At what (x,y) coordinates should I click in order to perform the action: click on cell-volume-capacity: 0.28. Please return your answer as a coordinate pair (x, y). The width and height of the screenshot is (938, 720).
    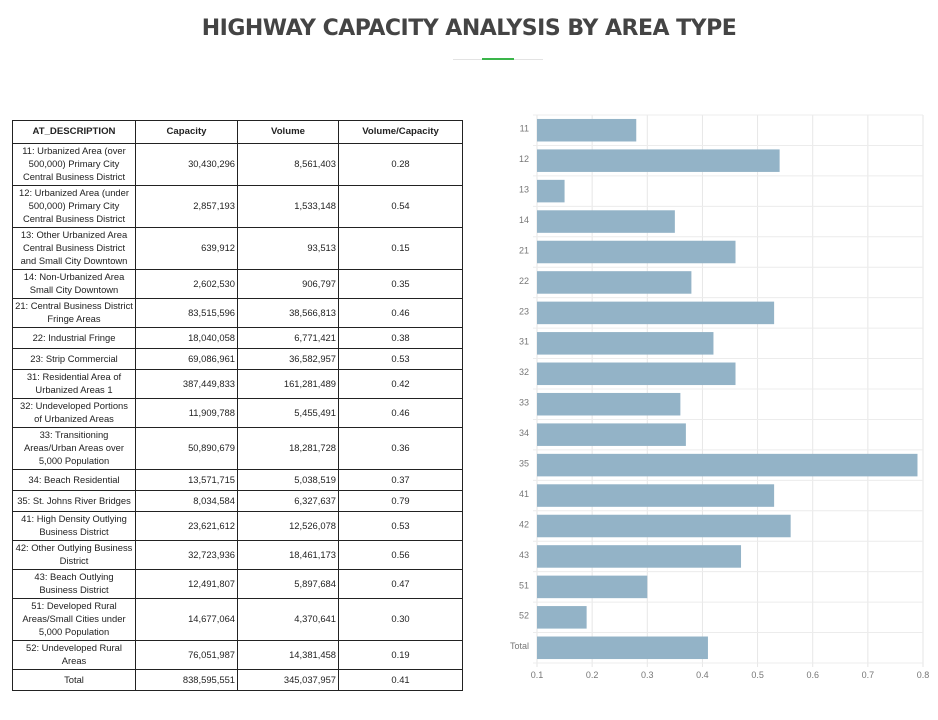
    Looking at the image, I should click on (400, 164).